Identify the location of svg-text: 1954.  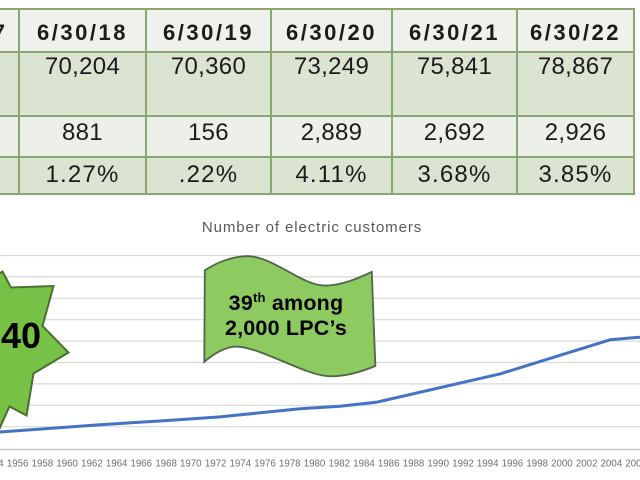
(2, 464).